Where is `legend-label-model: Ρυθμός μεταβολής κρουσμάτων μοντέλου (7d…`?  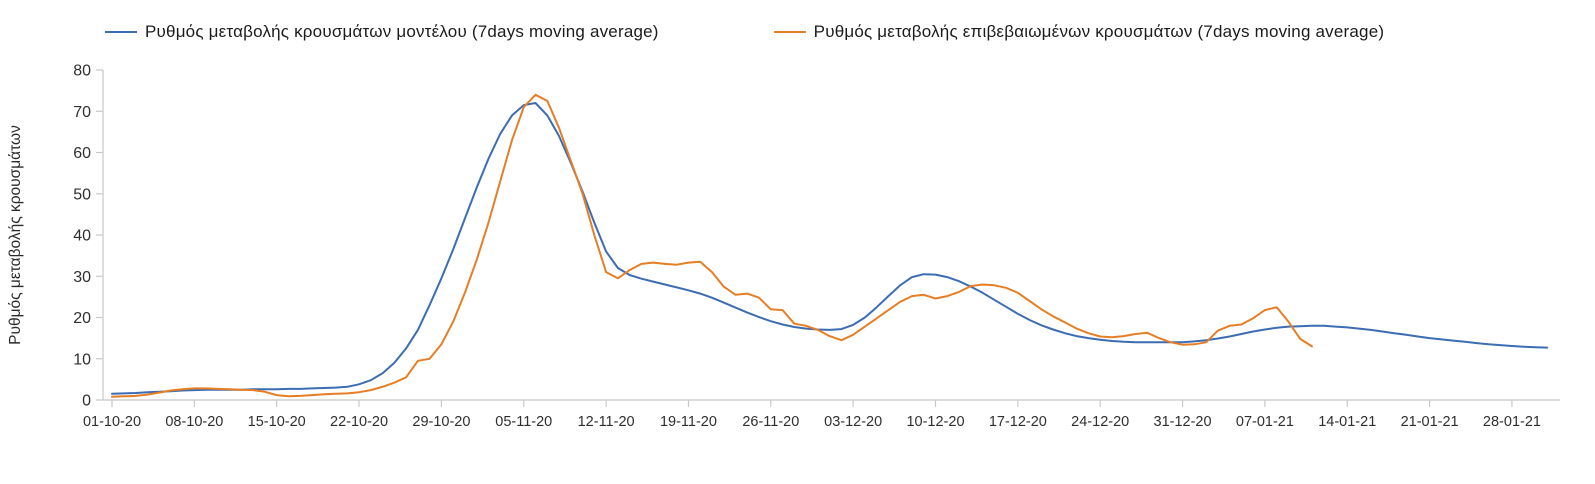
legend-label-model: Ρυθμός μεταβολής κρουσμάτων μοντέλου (7d… is located at coordinates (402, 31).